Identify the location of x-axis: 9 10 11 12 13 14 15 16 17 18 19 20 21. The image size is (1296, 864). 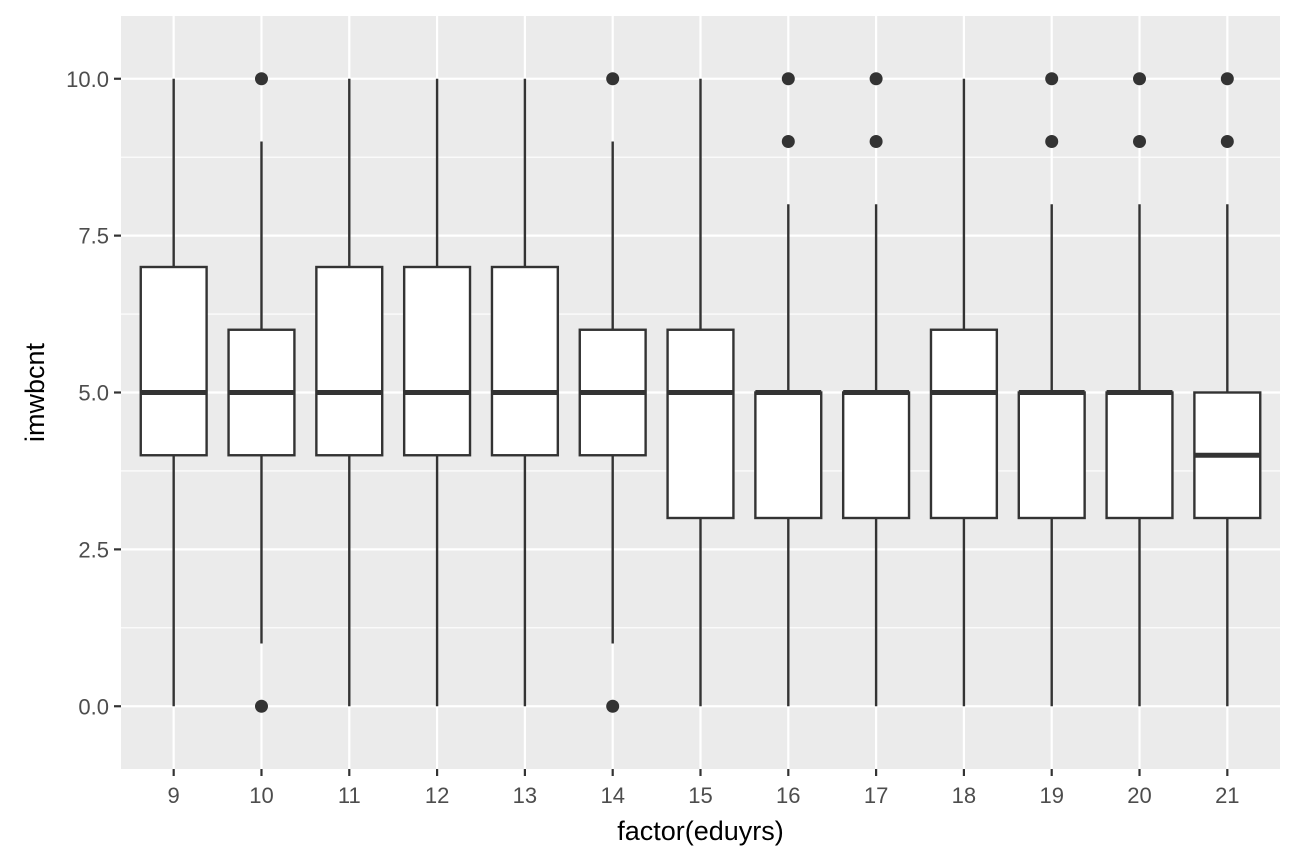
(704, 788).